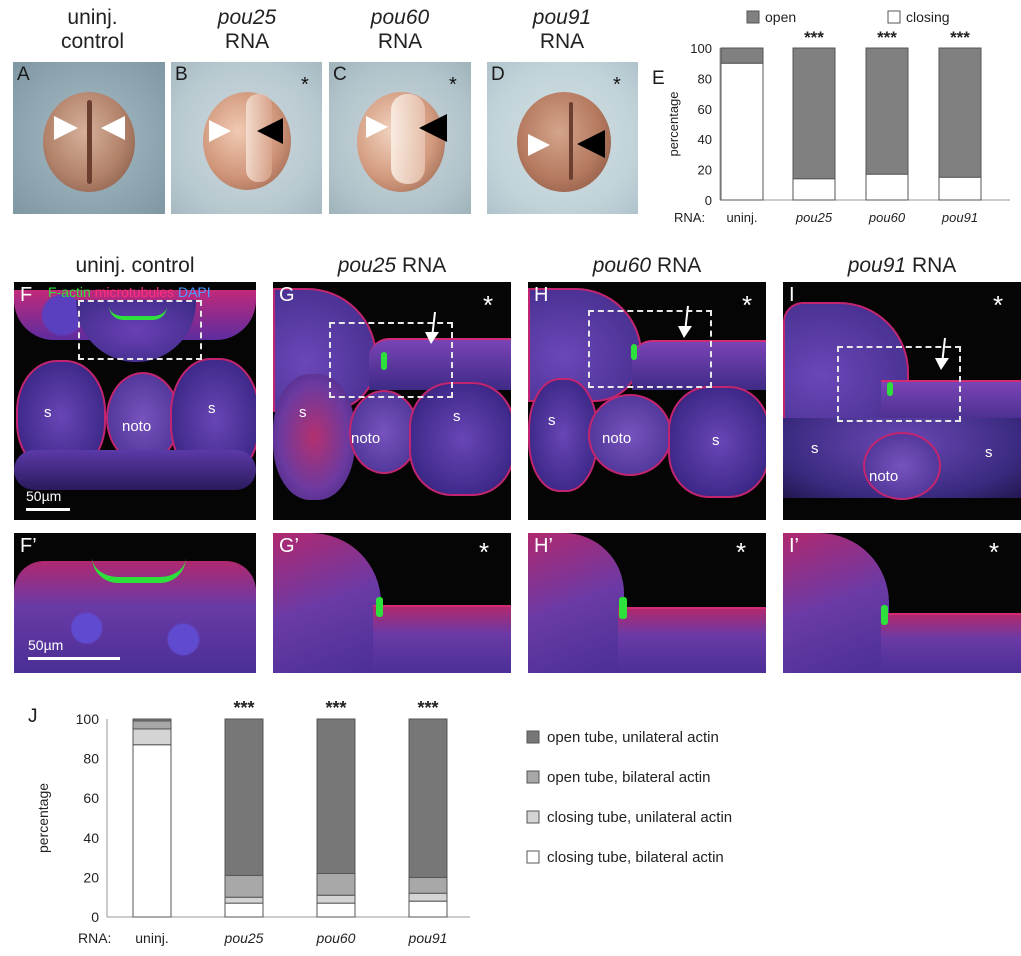  I want to click on embryo-photo-b: B *, so click(246, 138).